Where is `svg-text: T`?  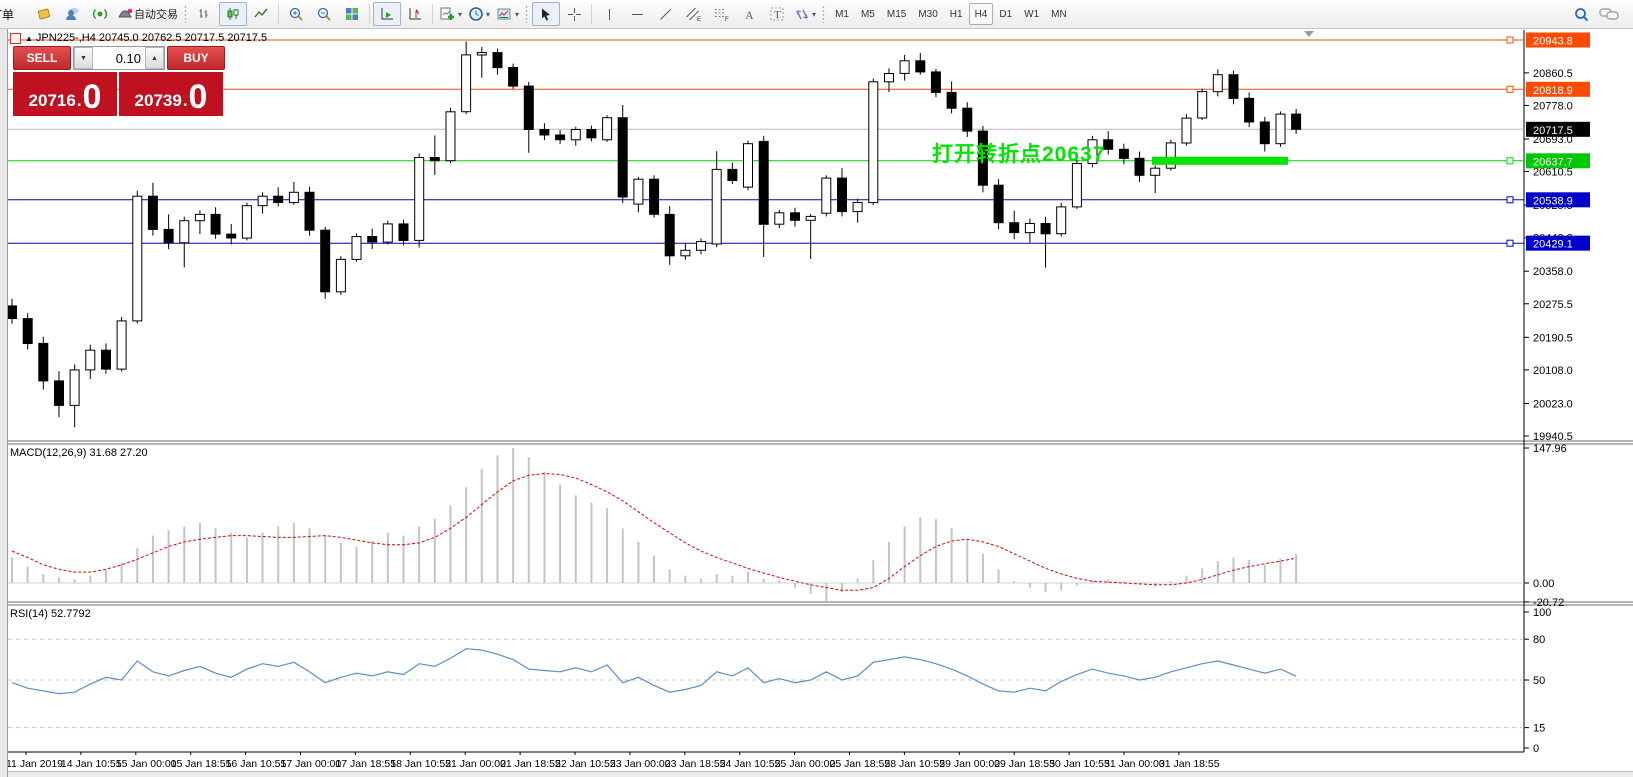
svg-text: T is located at coordinates (777, 15).